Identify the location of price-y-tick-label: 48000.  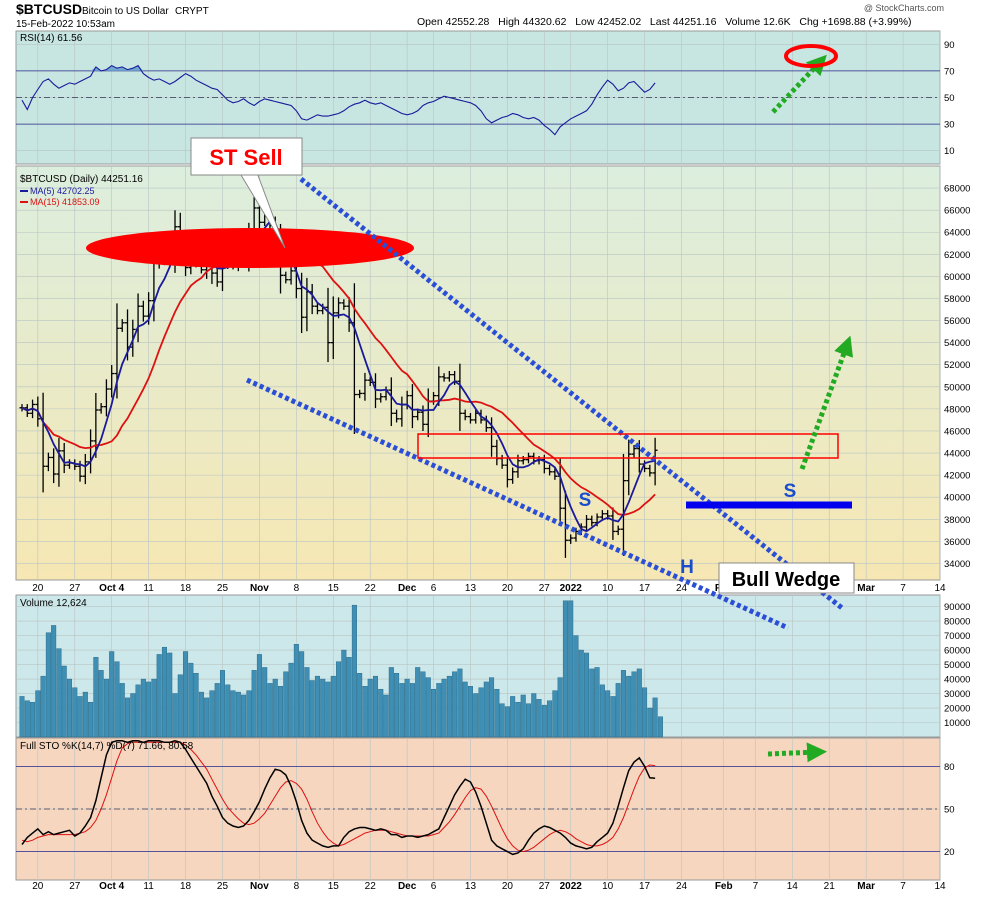
(957, 409).